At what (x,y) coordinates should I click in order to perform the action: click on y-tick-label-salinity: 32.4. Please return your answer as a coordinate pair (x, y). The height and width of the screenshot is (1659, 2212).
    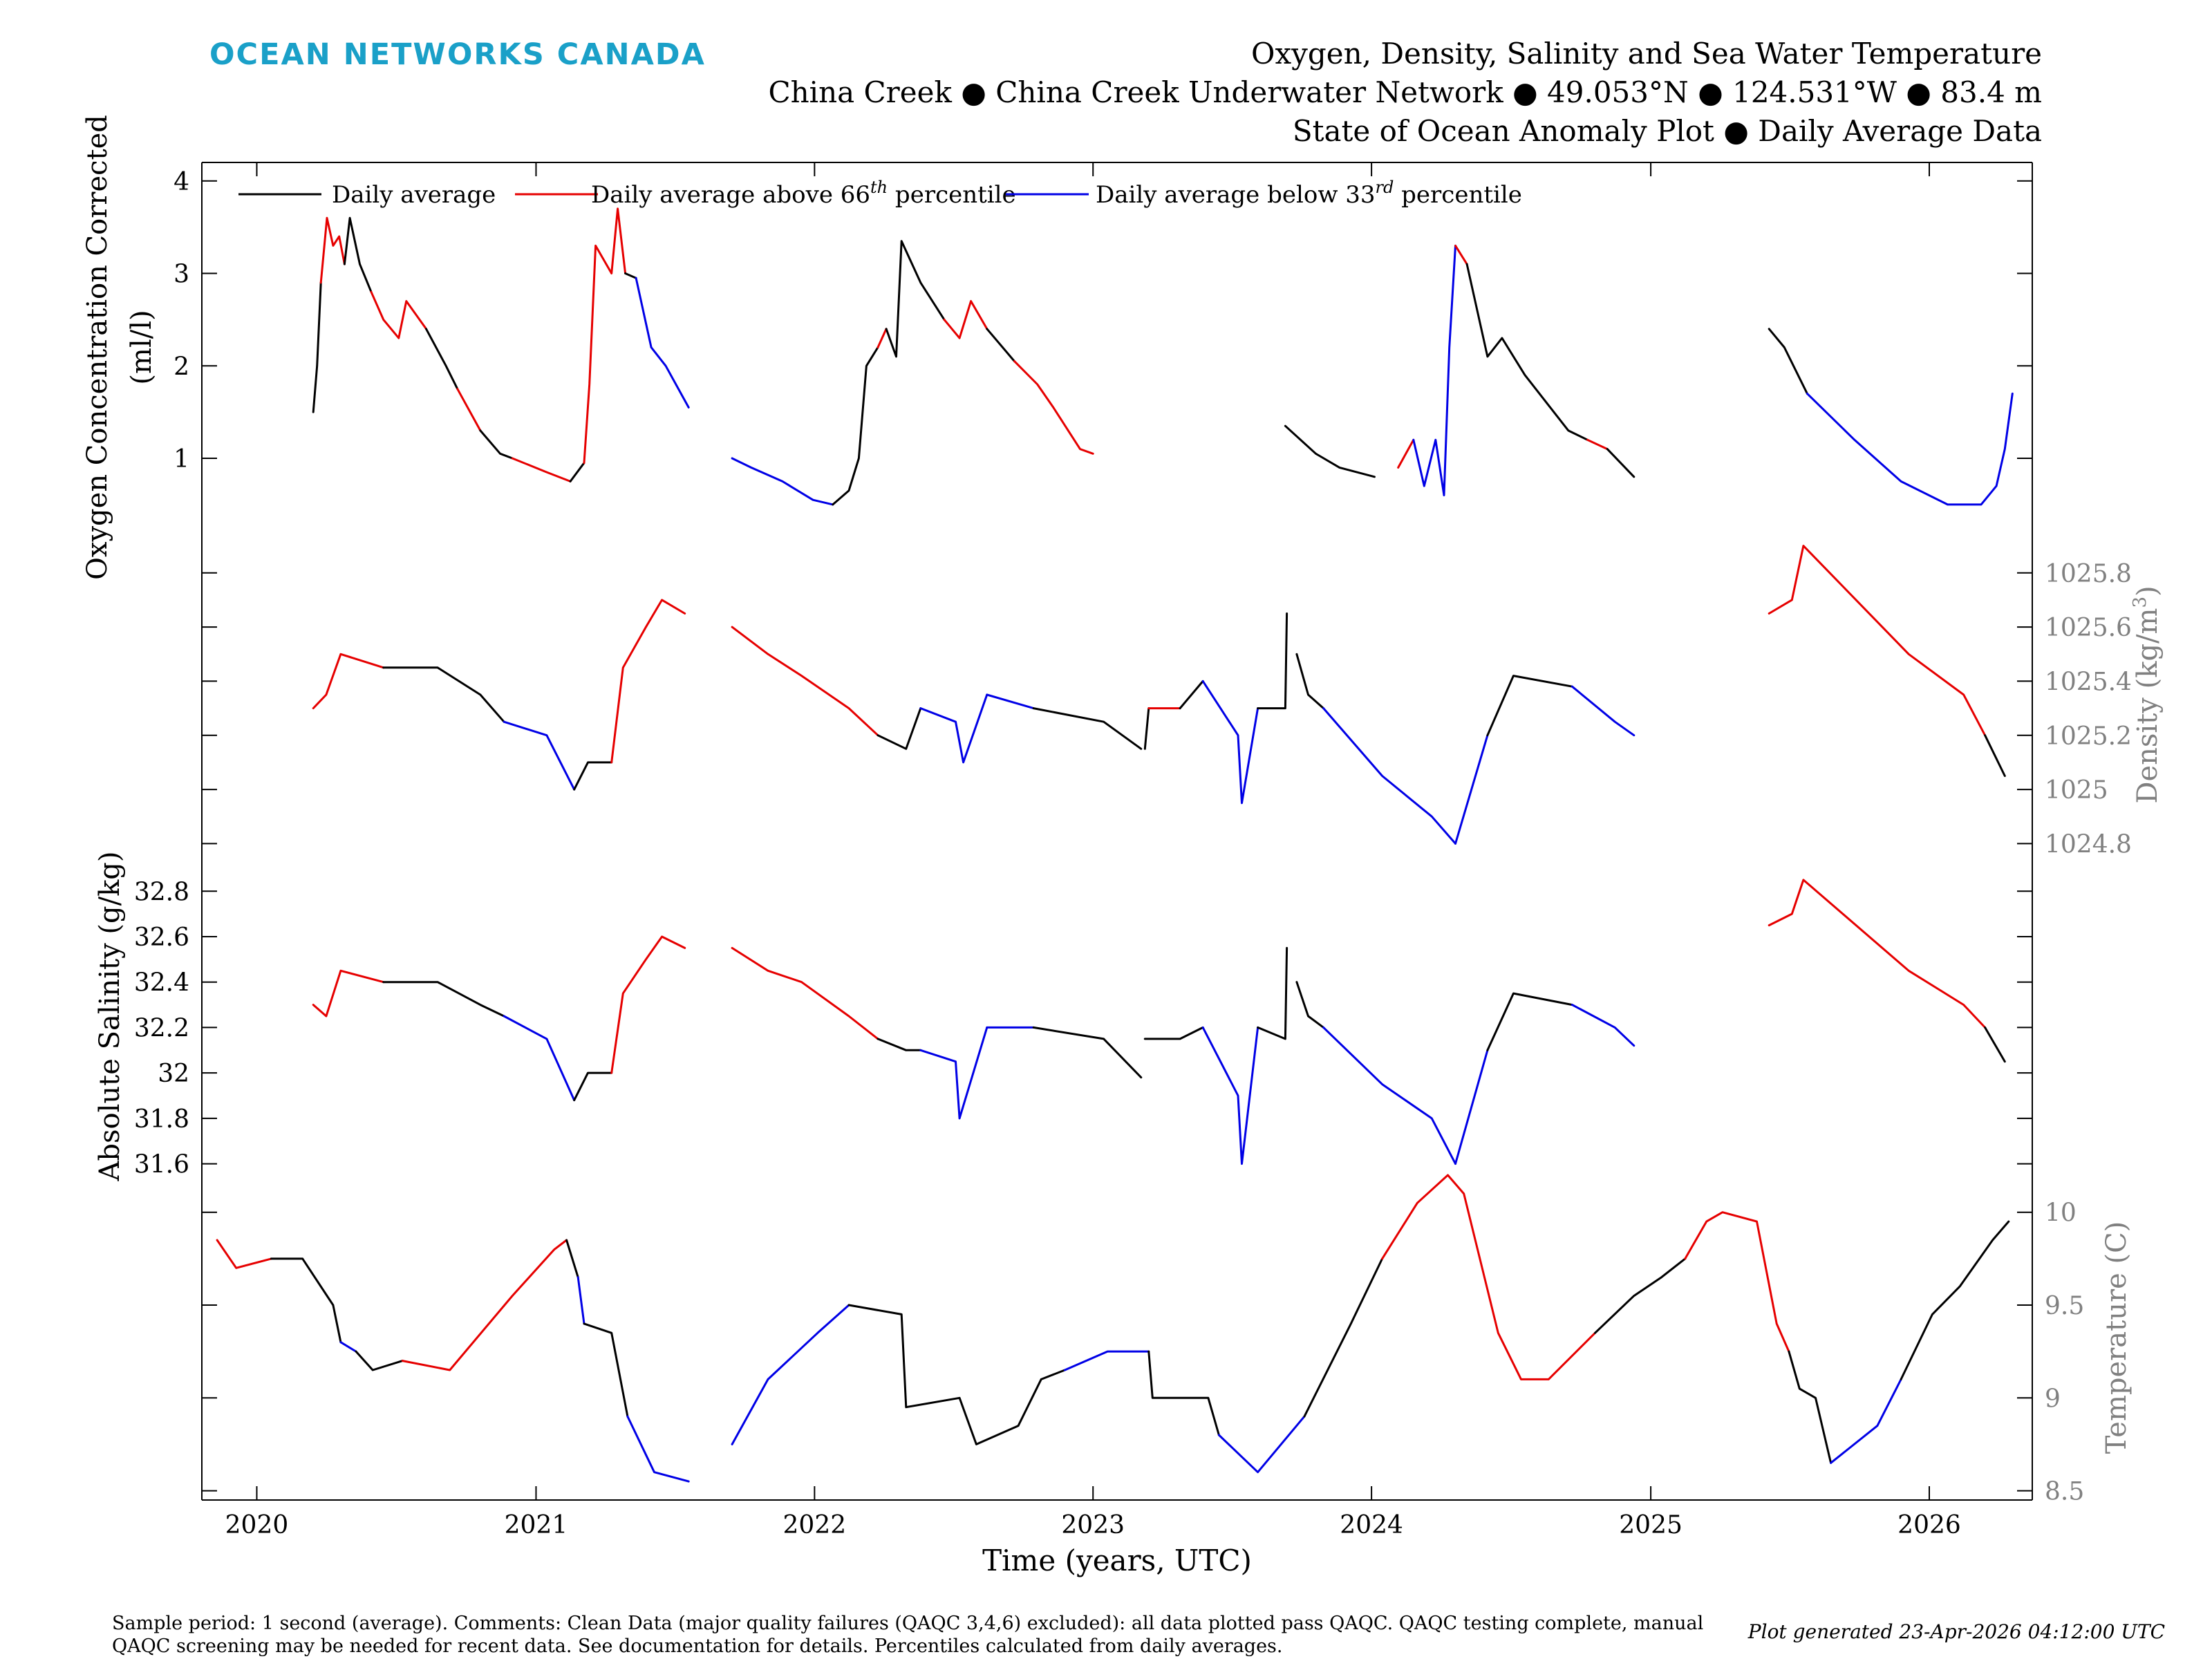
    Looking at the image, I should click on (162, 983).